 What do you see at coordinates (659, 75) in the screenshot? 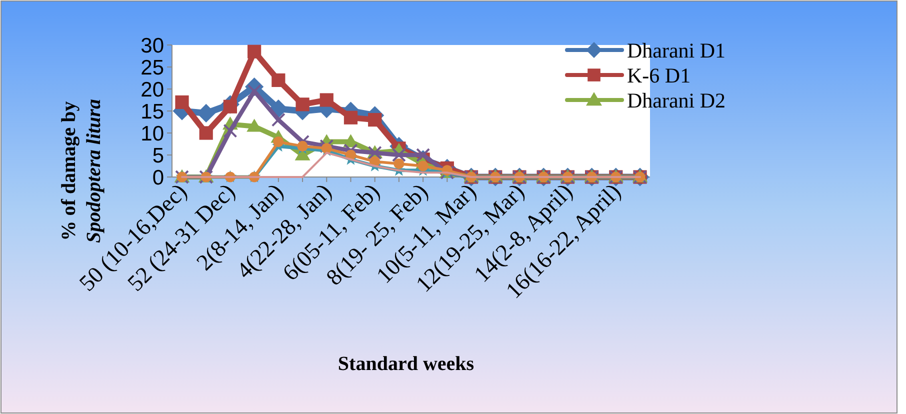
I see `legend-label: K-6 D1` at bounding box center [659, 75].